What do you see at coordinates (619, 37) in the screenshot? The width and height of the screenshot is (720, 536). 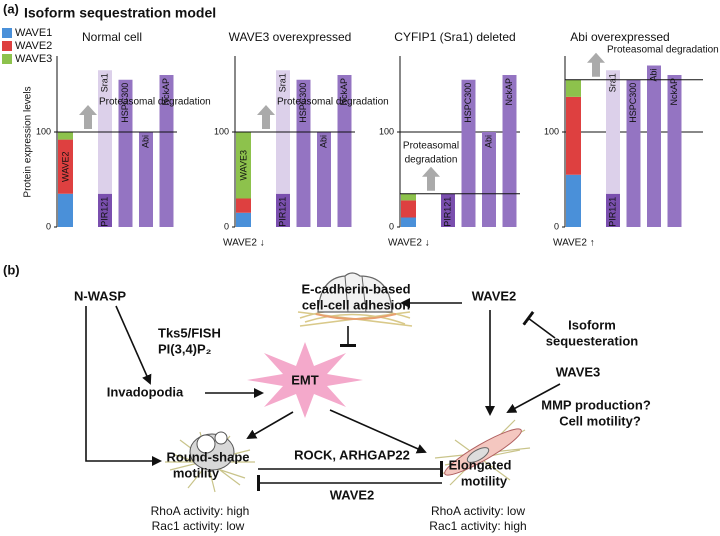 I see `chart-title: Abi overexpressed` at bounding box center [619, 37].